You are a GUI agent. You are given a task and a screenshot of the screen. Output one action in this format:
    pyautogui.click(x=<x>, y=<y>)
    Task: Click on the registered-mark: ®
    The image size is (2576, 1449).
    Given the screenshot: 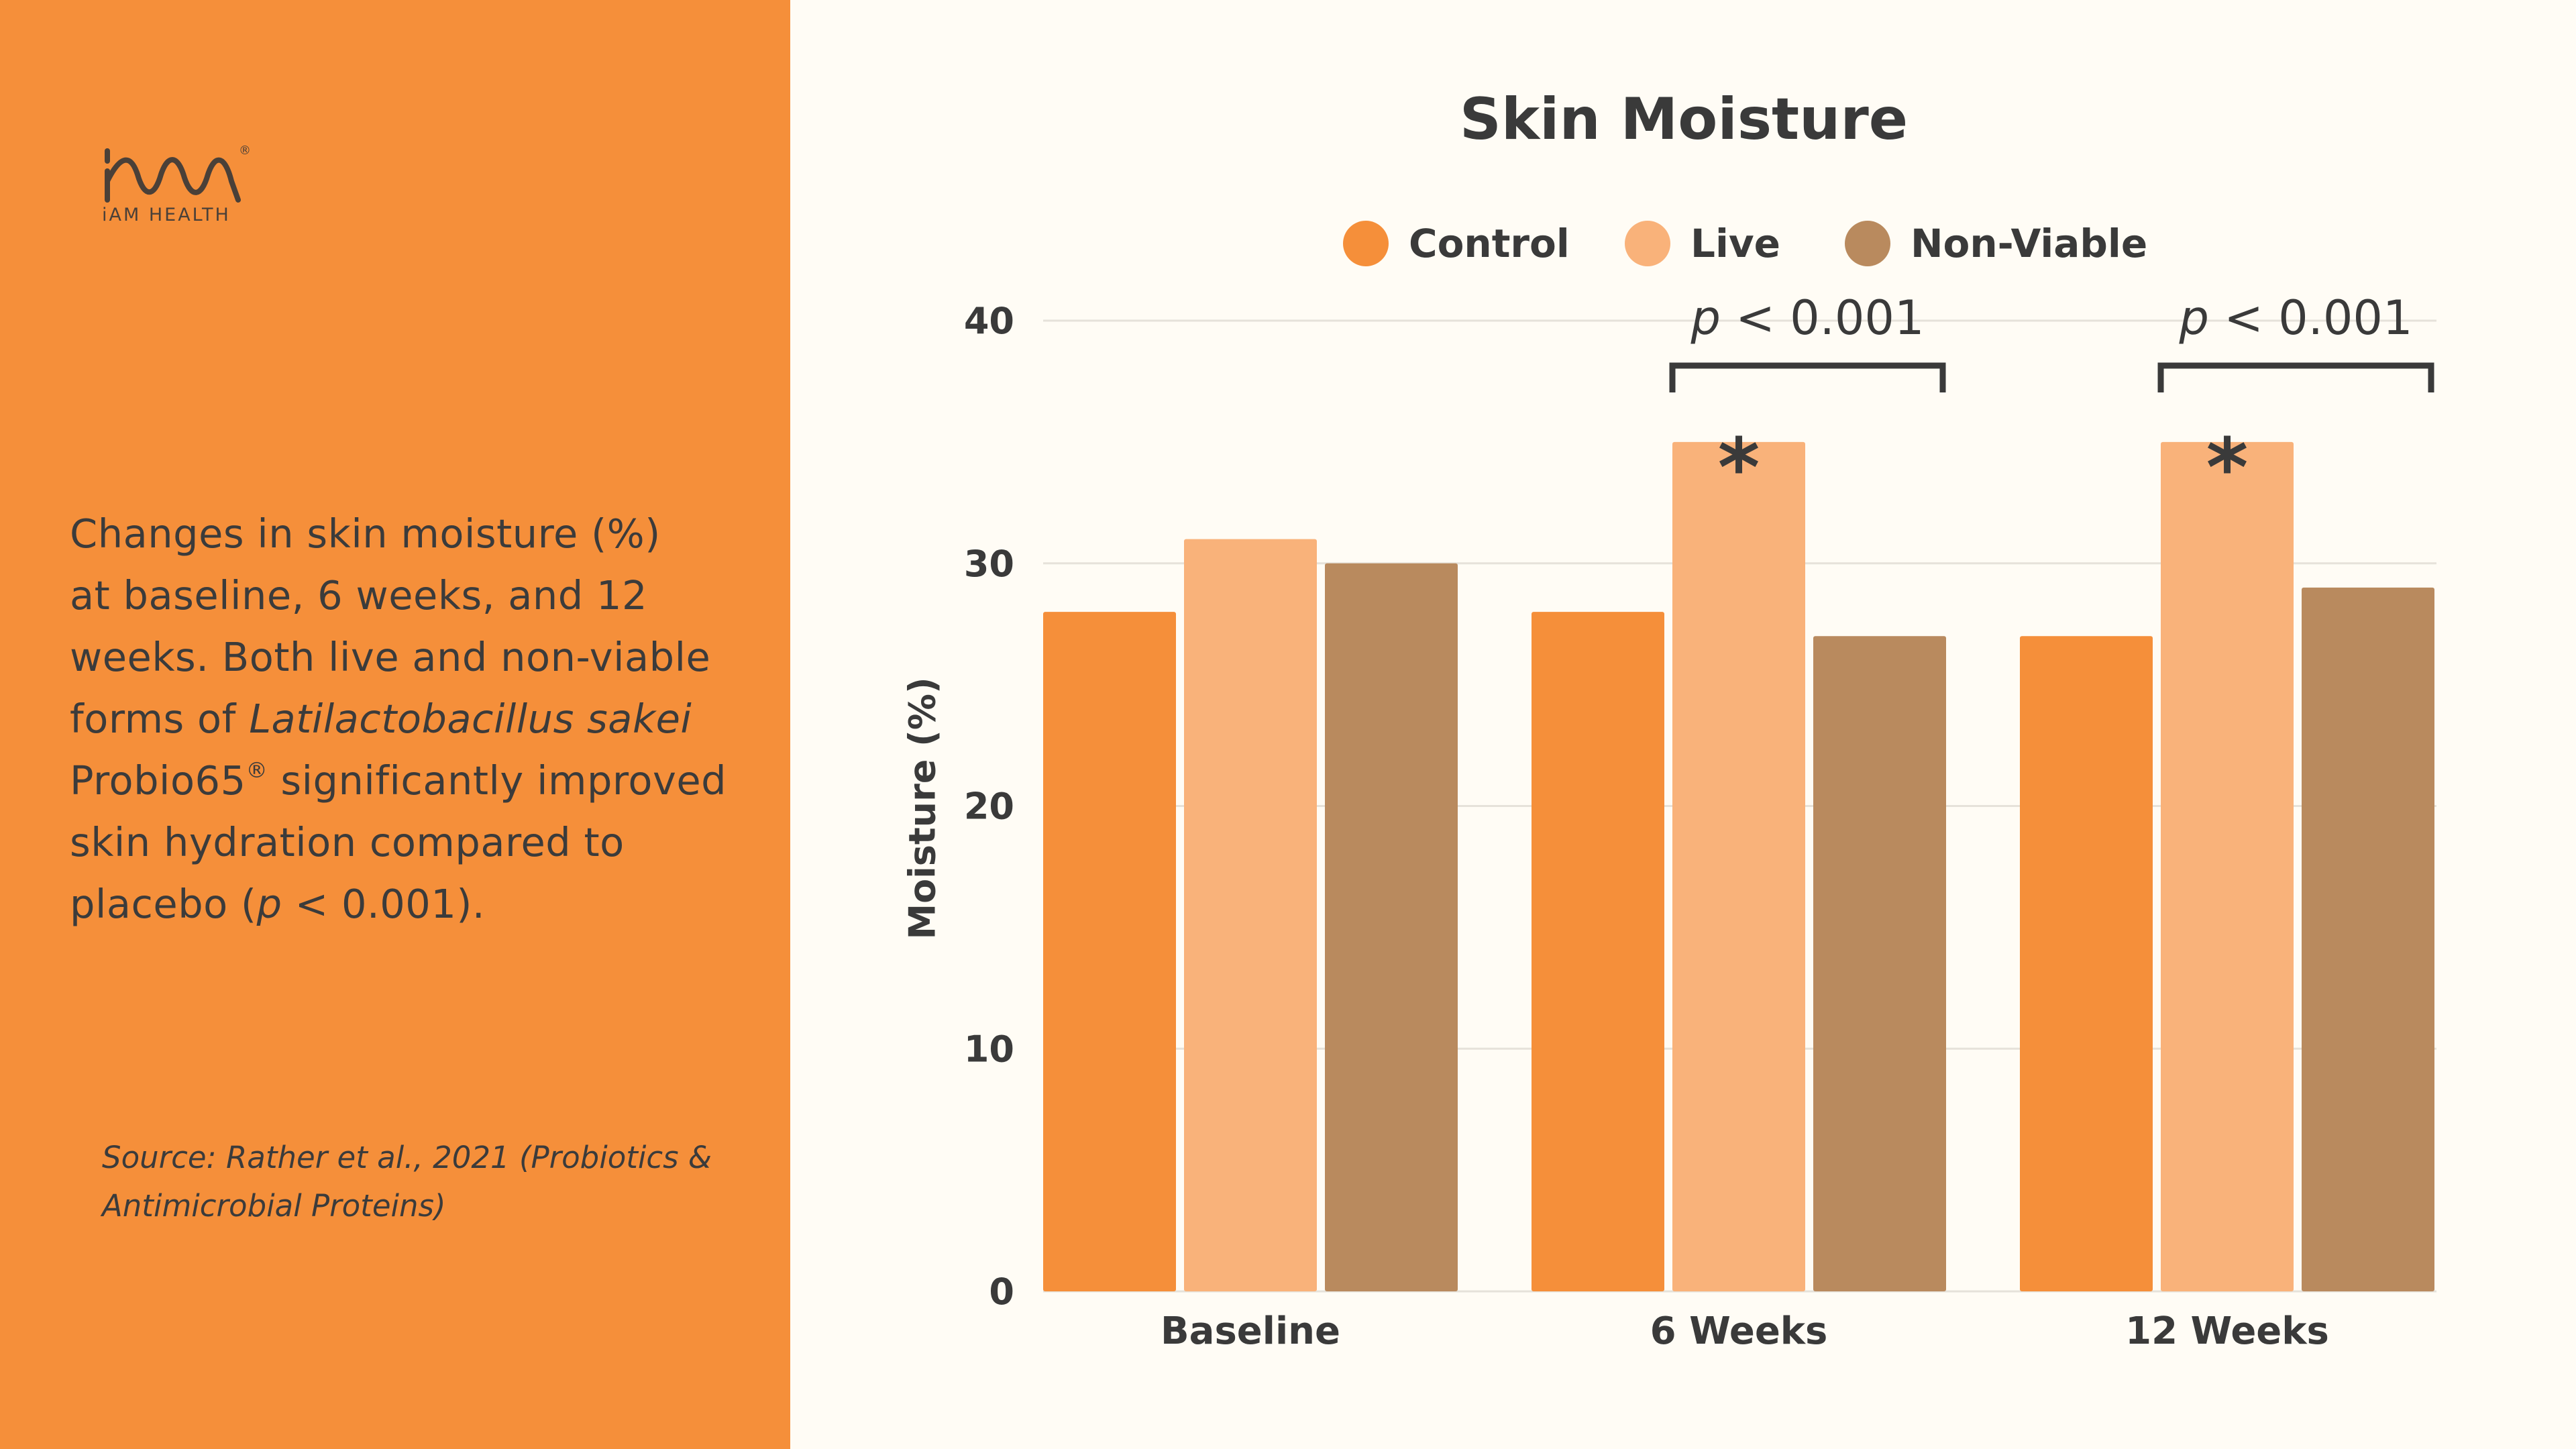 What is the action you would take?
    pyautogui.click(x=245, y=151)
    